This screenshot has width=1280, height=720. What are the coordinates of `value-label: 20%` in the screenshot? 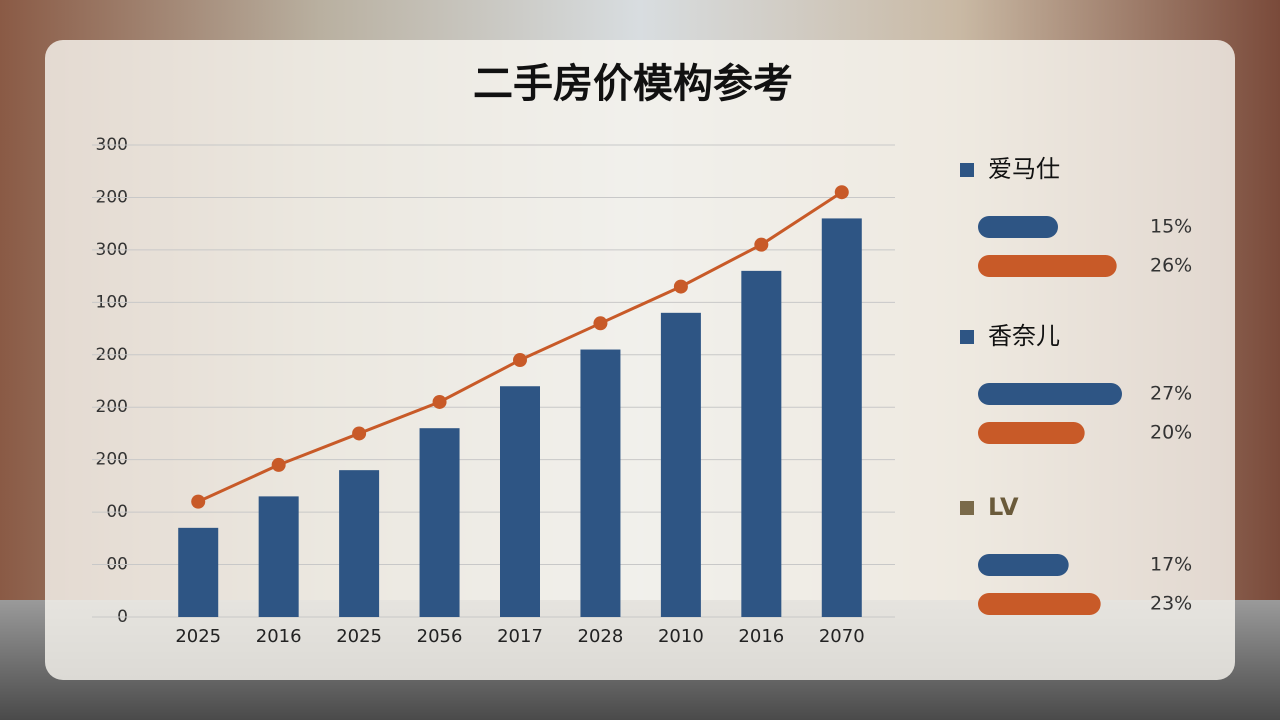 It's located at (1171, 433).